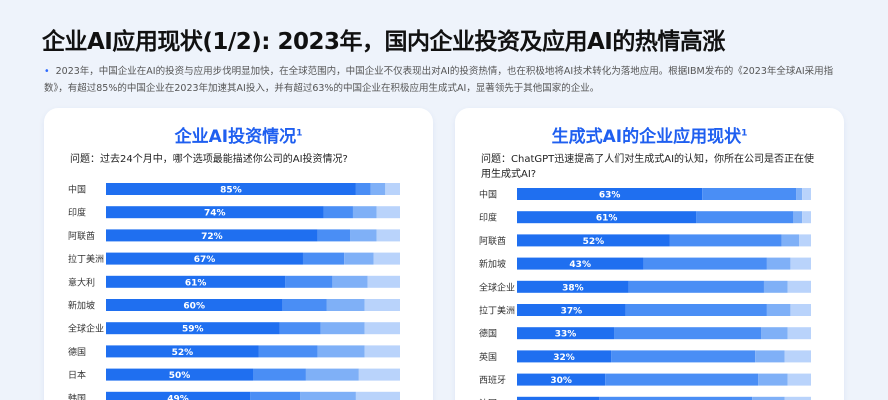 The height and width of the screenshot is (400, 888). Describe the element at coordinates (488, 398) in the screenshot. I see `category-label: 法国` at that location.